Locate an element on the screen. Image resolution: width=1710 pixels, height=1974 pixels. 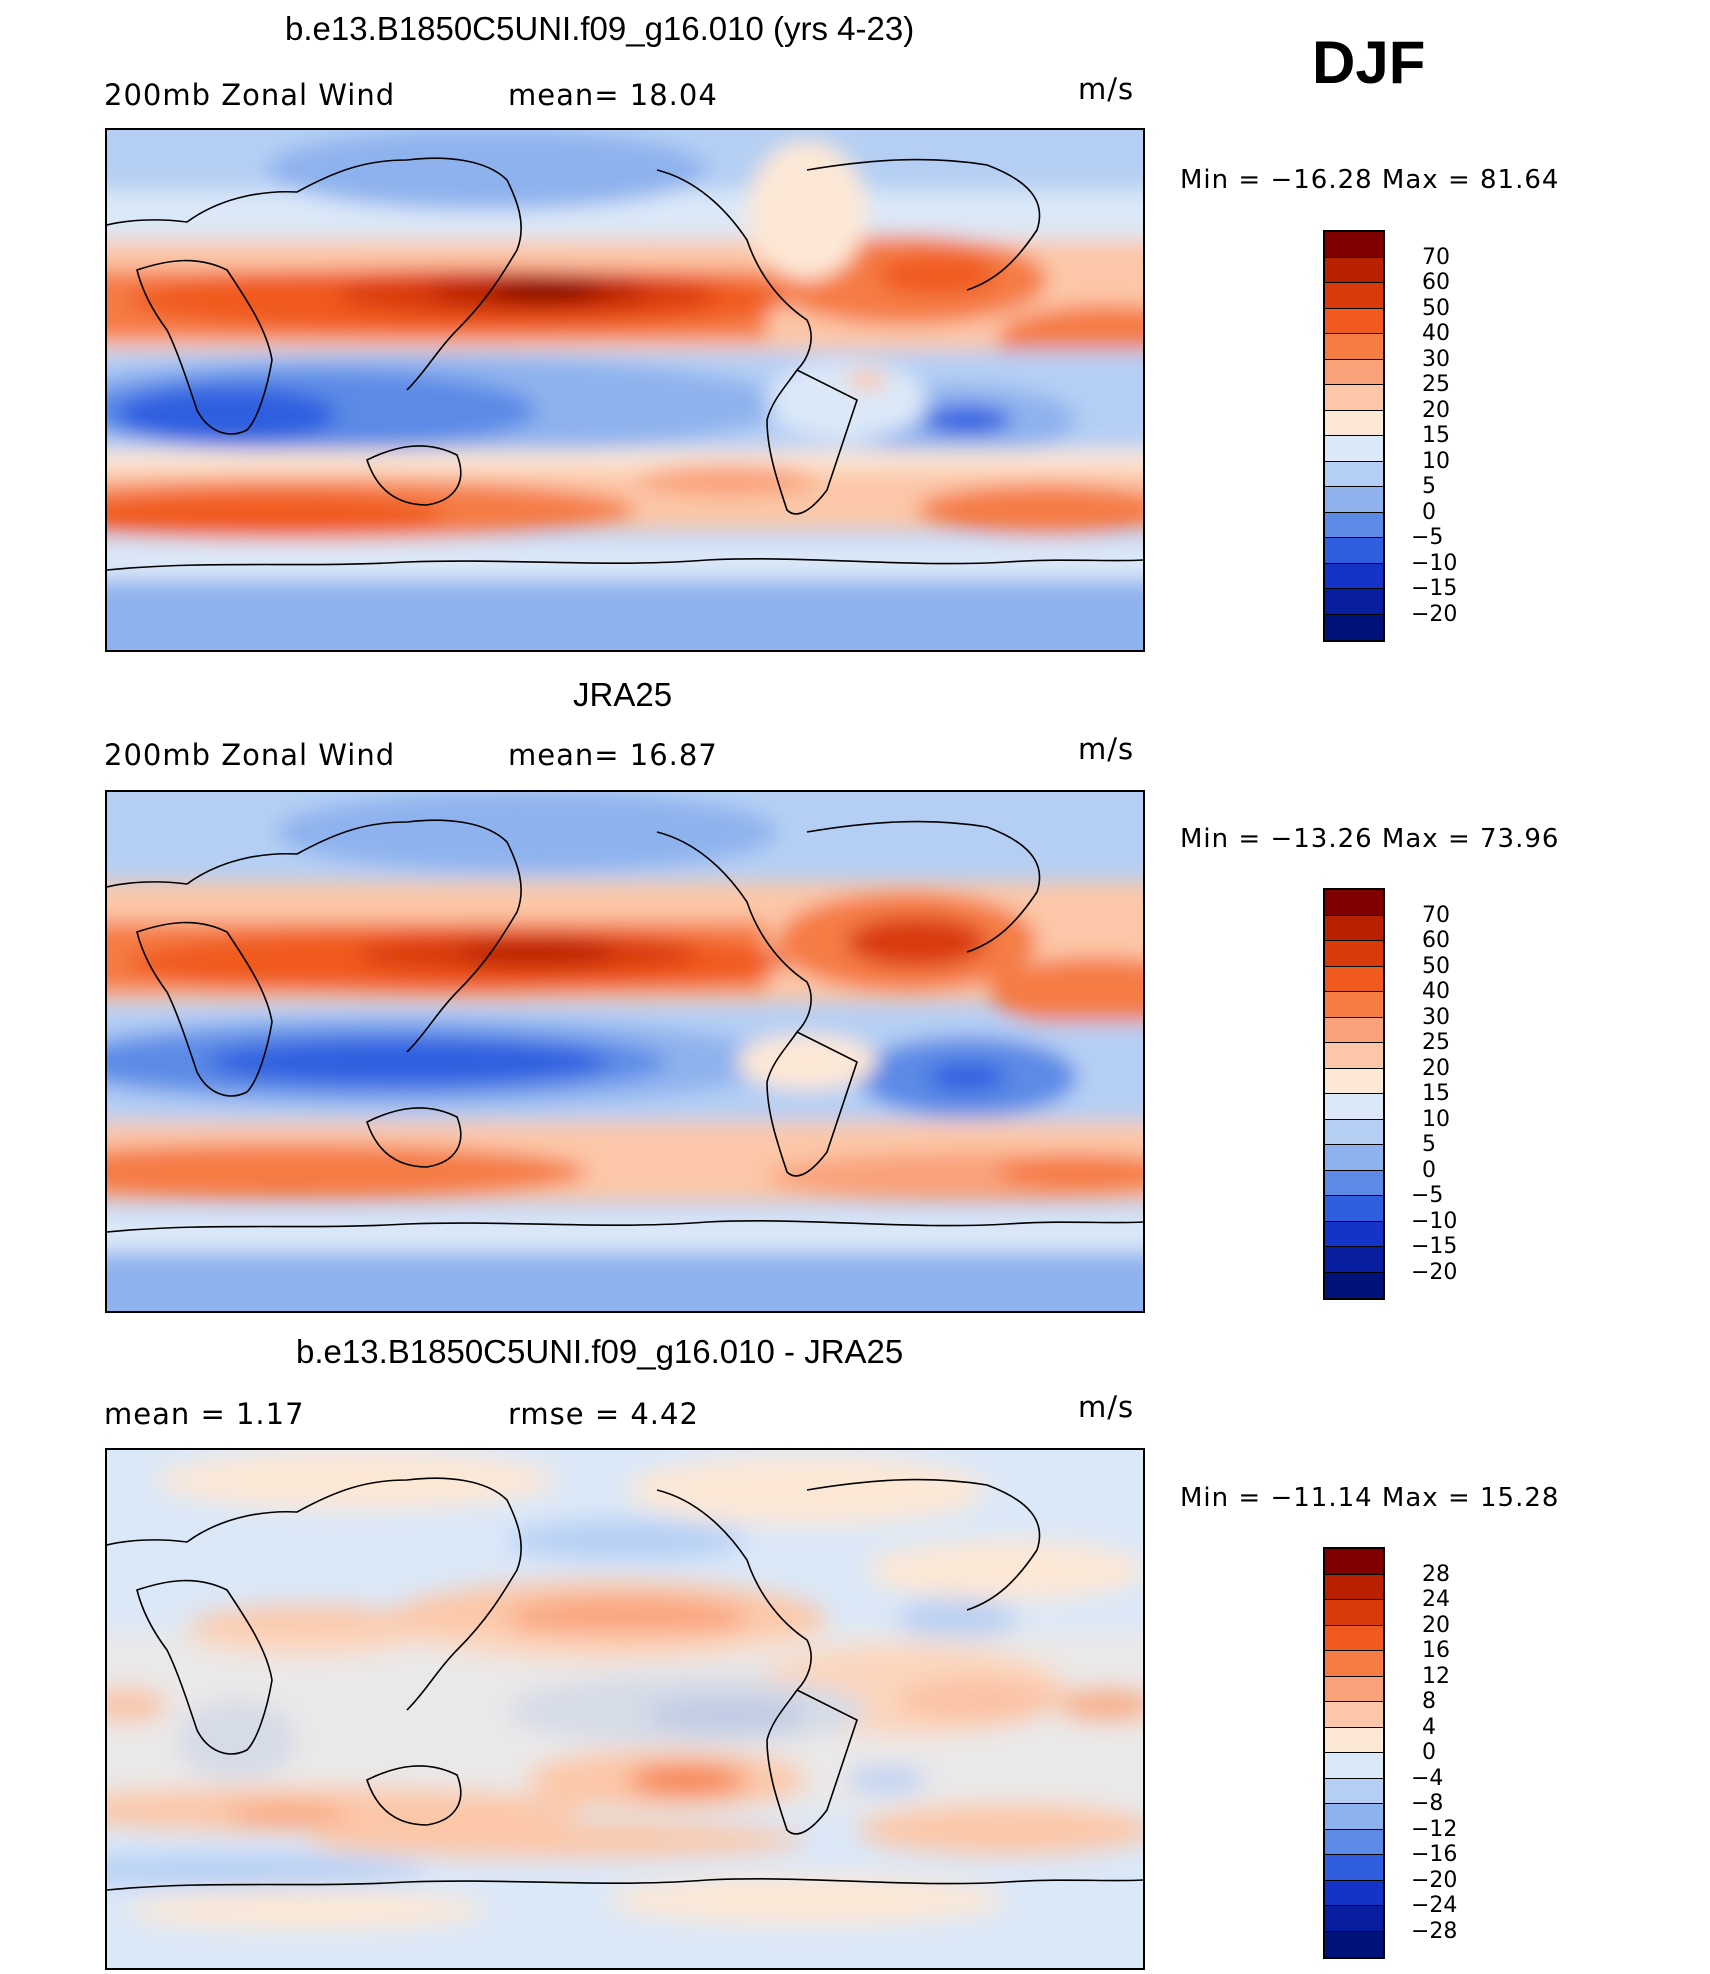
panel-mean-obs: mean= 16.87 is located at coordinates (613, 755).